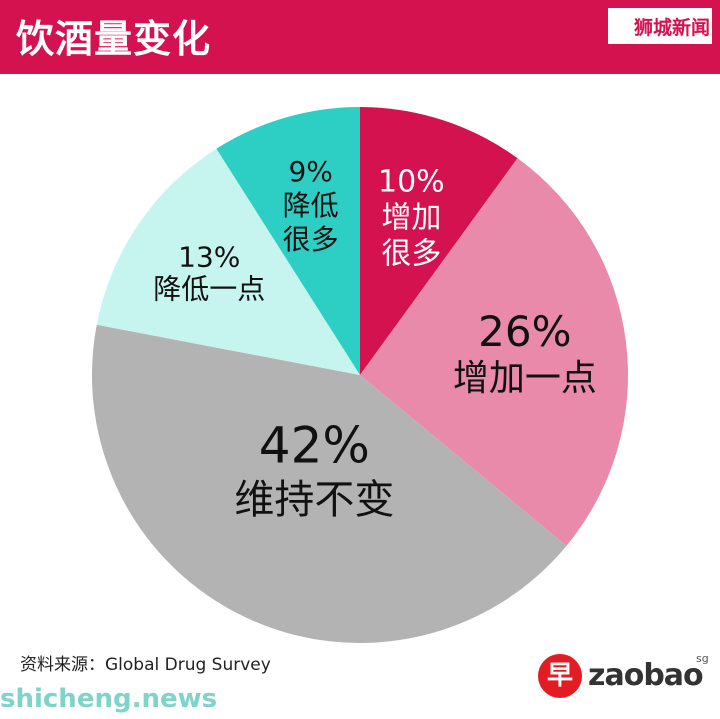  I want to click on source-note: 资料来源：Global Drug Survey, so click(145, 665).